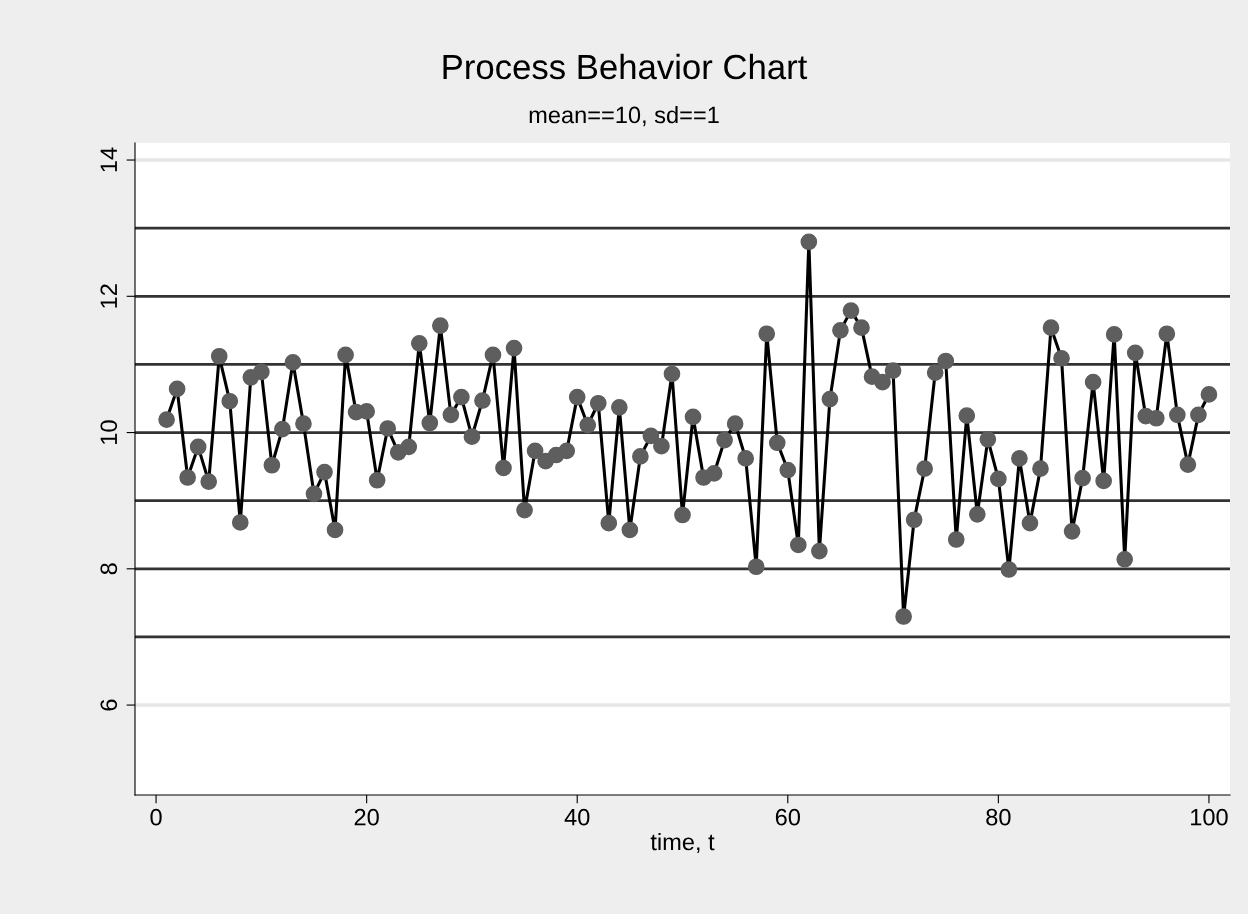 This screenshot has height=914, width=1248. Describe the element at coordinates (577, 817) in the screenshot. I see `x-tick-label: 40` at that location.